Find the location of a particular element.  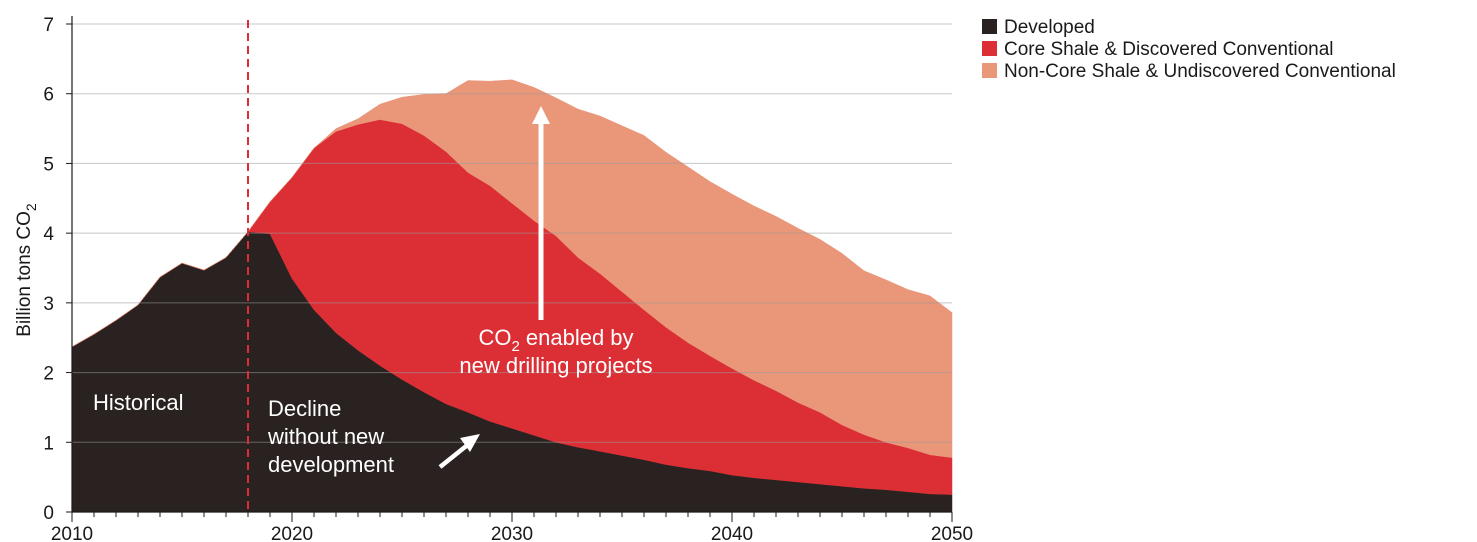

arrow-decline-shaft is located at coordinates (455, 455).